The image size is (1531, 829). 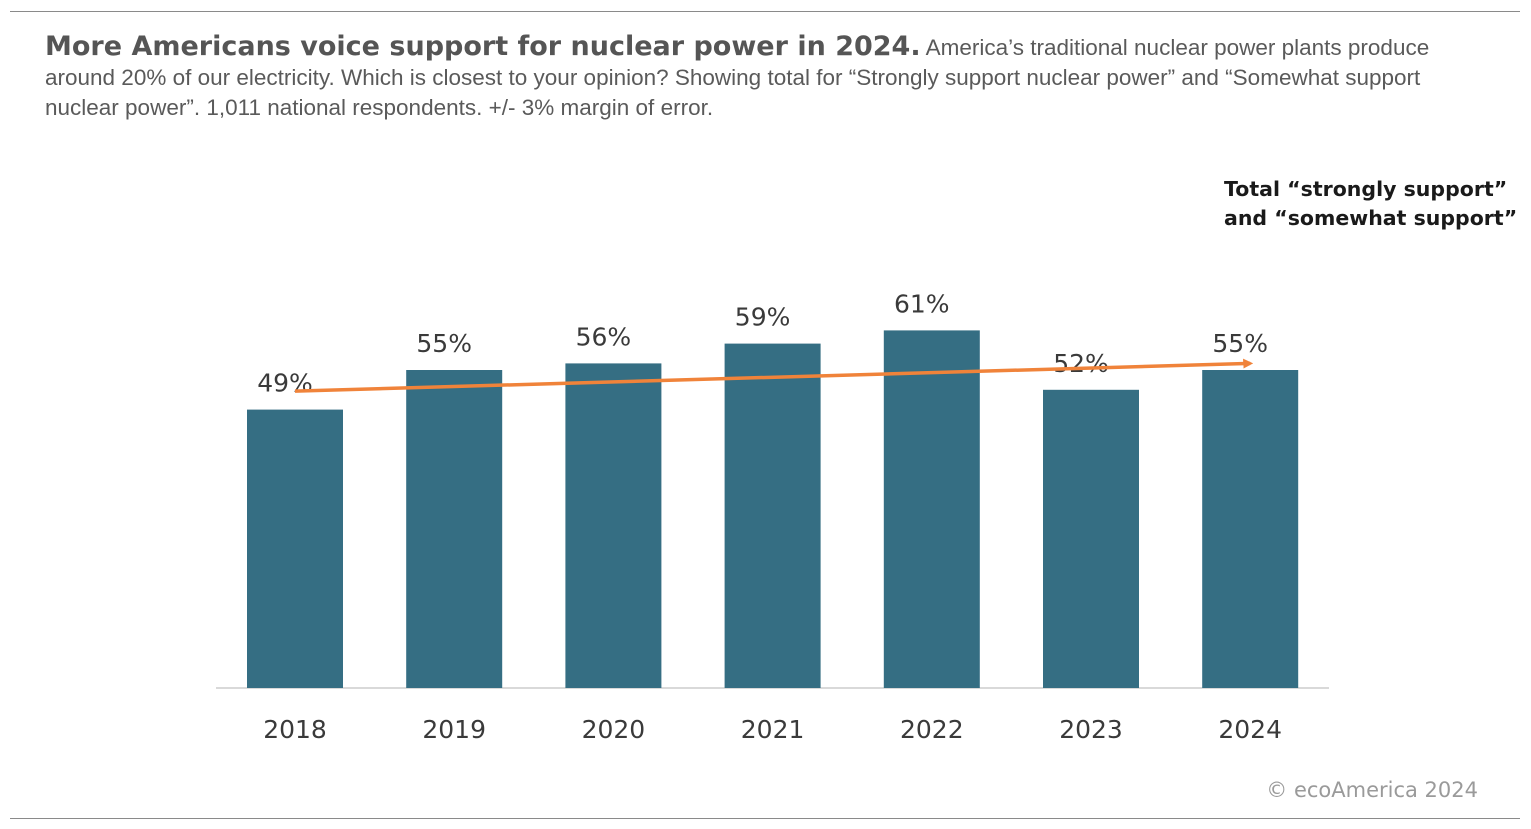 What do you see at coordinates (765, 11) in the screenshot?
I see `top-rule` at bounding box center [765, 11].